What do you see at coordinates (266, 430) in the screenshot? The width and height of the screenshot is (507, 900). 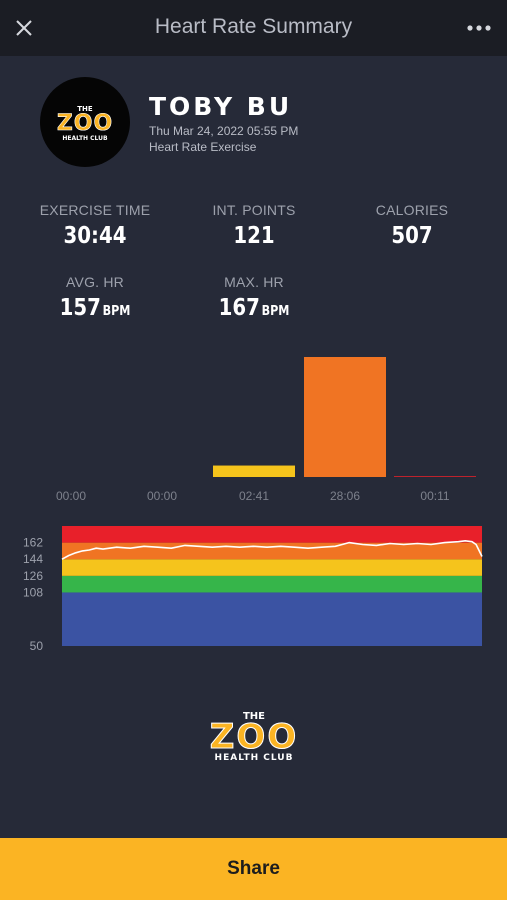 I see `zone-time-bar-chart: 00:00 00:00 02:41 28:06 00:11` at bounding box center [266, 430].